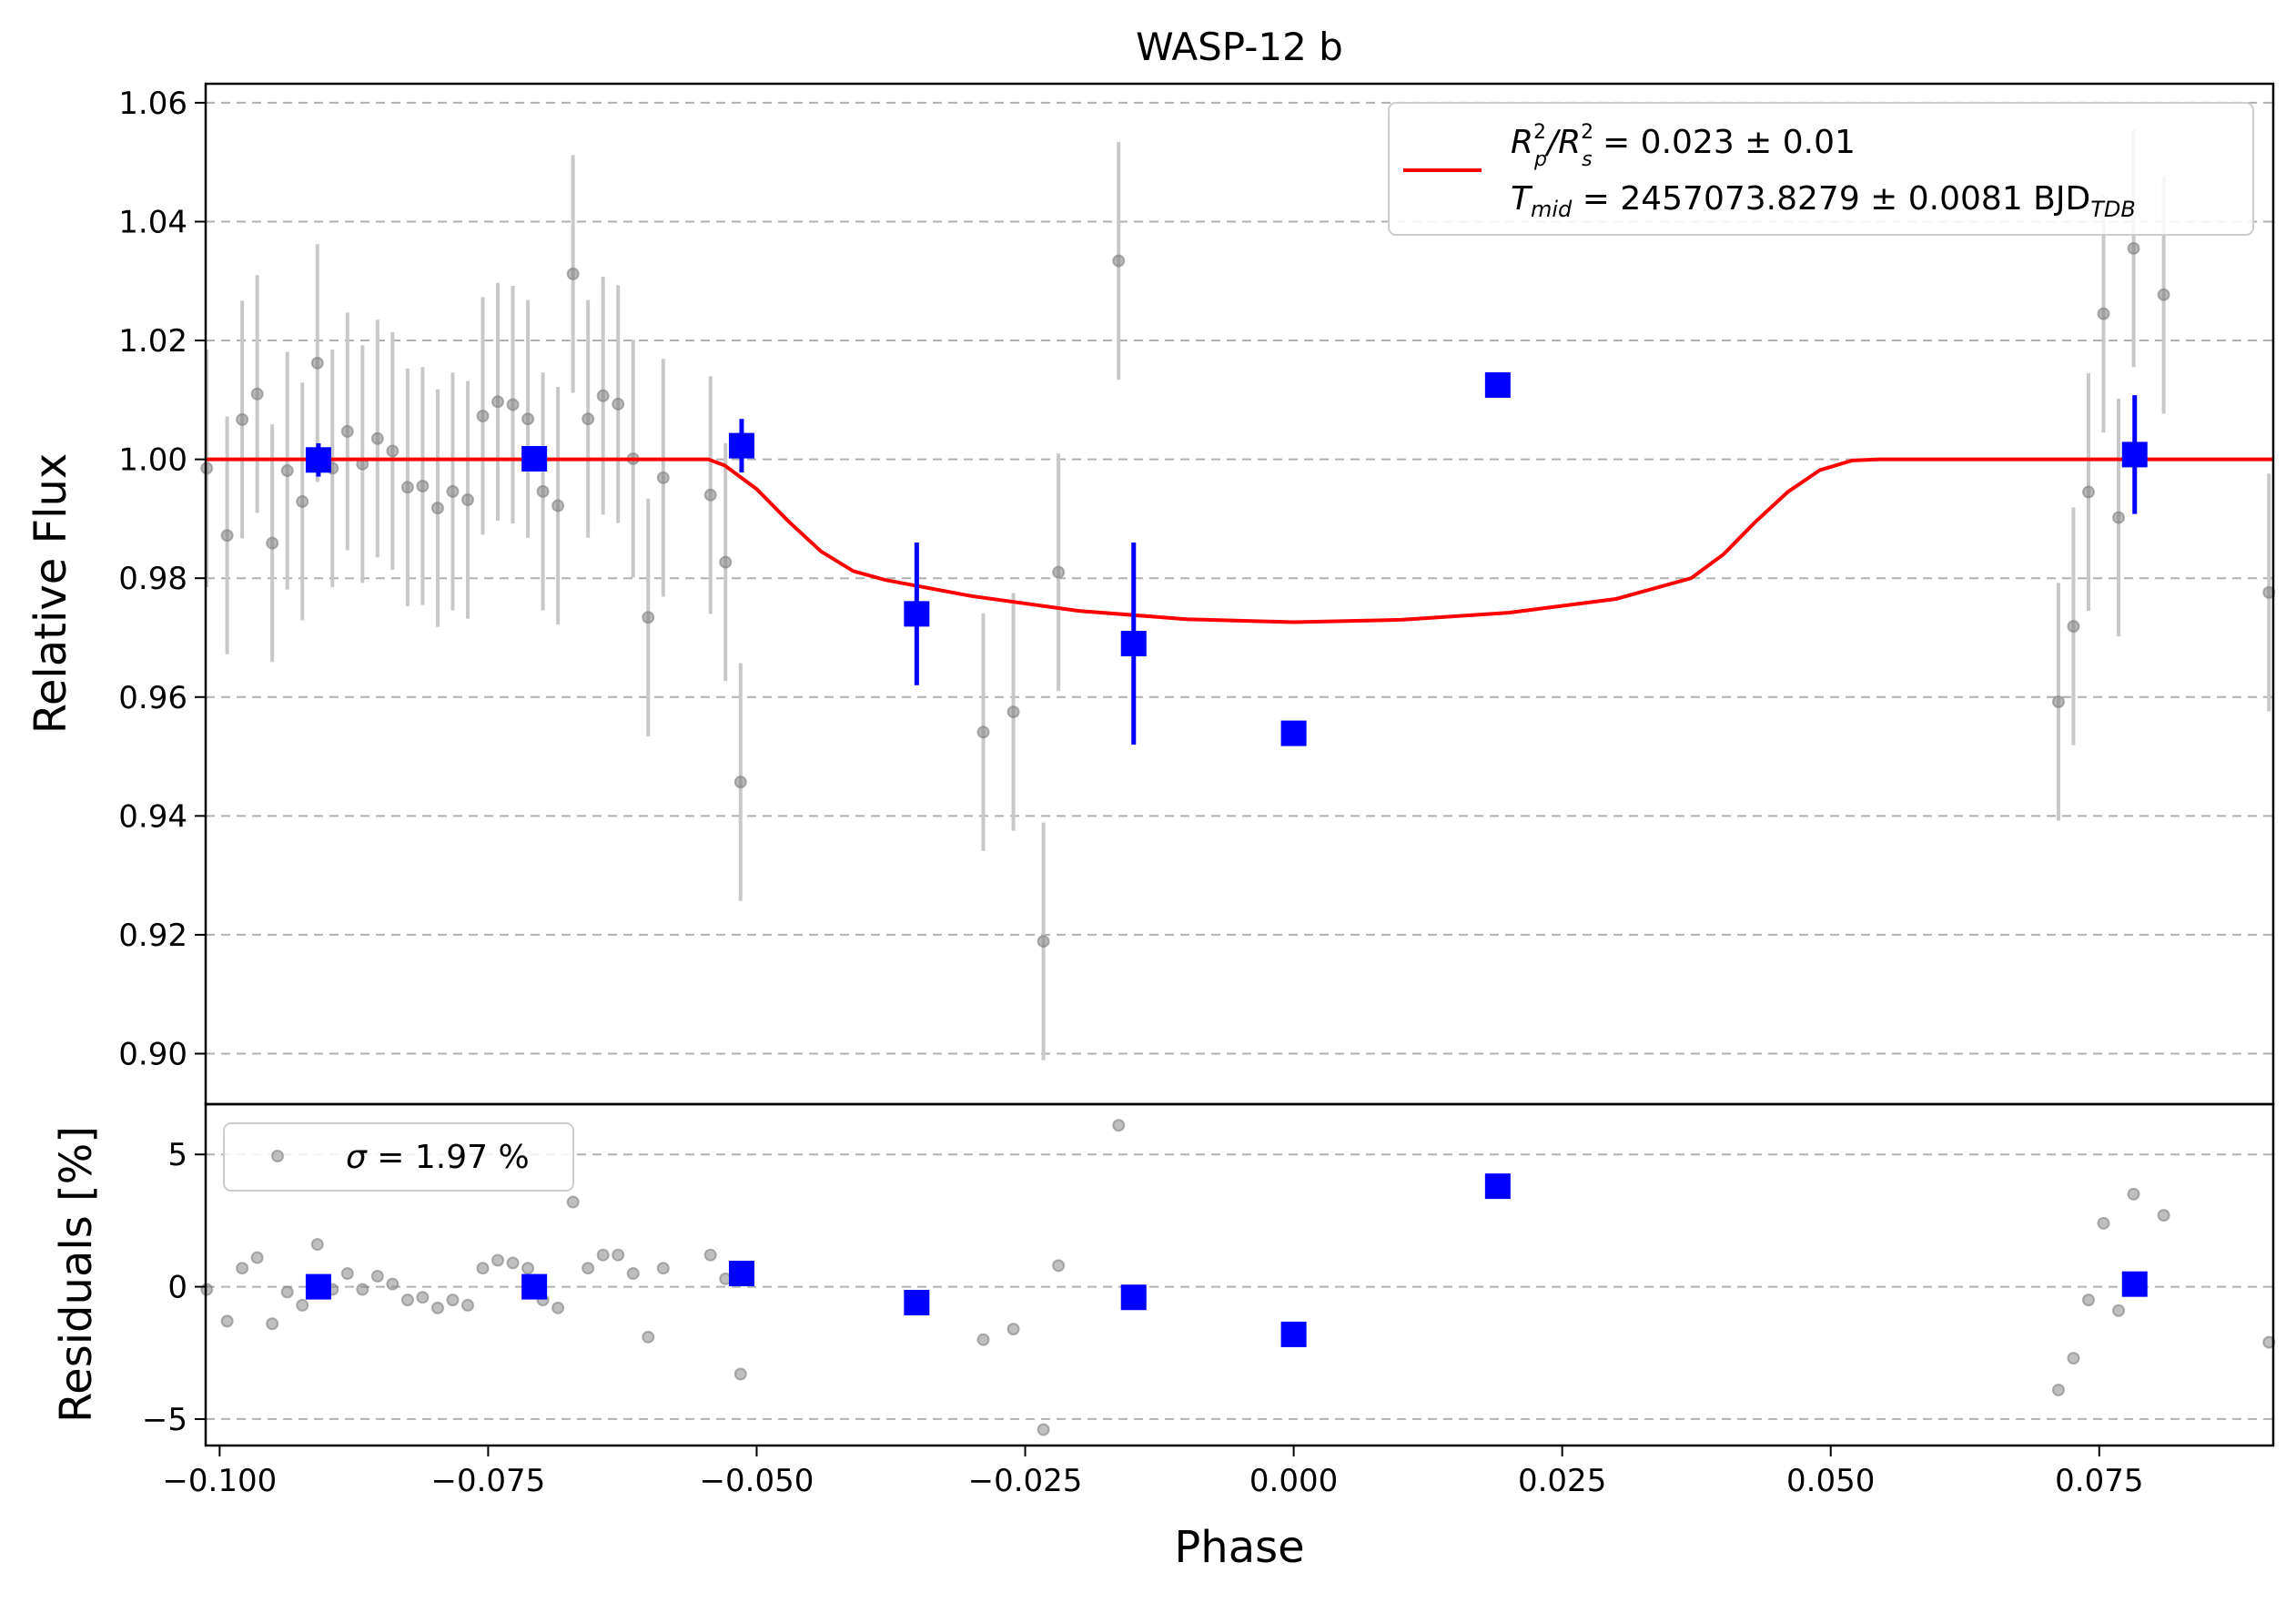  What do you see at coordinates (153, 104) in the screenshot?
I see `flux-y-tick-label: 1.06` at bounding box center [153, 104].